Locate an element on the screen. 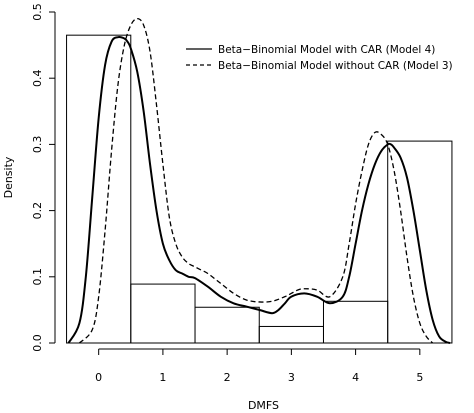 This screenshot has height=413, width=474. y-tick-label-3: 0.3 is located at coordinates (37, 145).